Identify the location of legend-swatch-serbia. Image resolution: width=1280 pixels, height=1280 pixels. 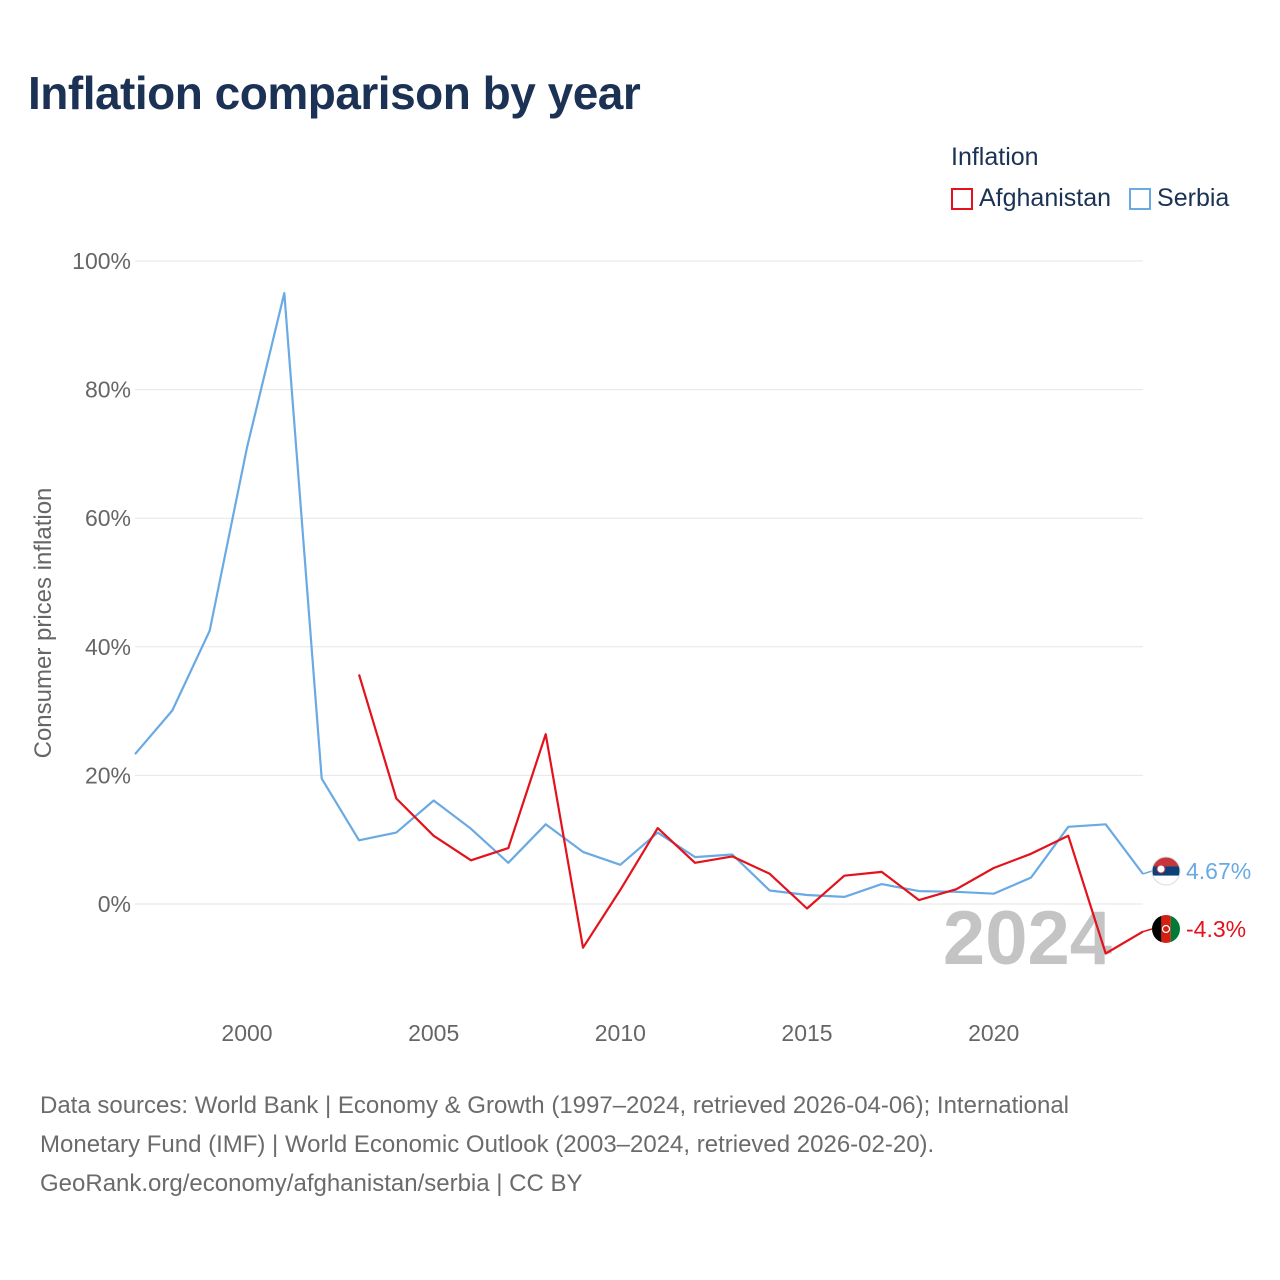
(1140, 198).